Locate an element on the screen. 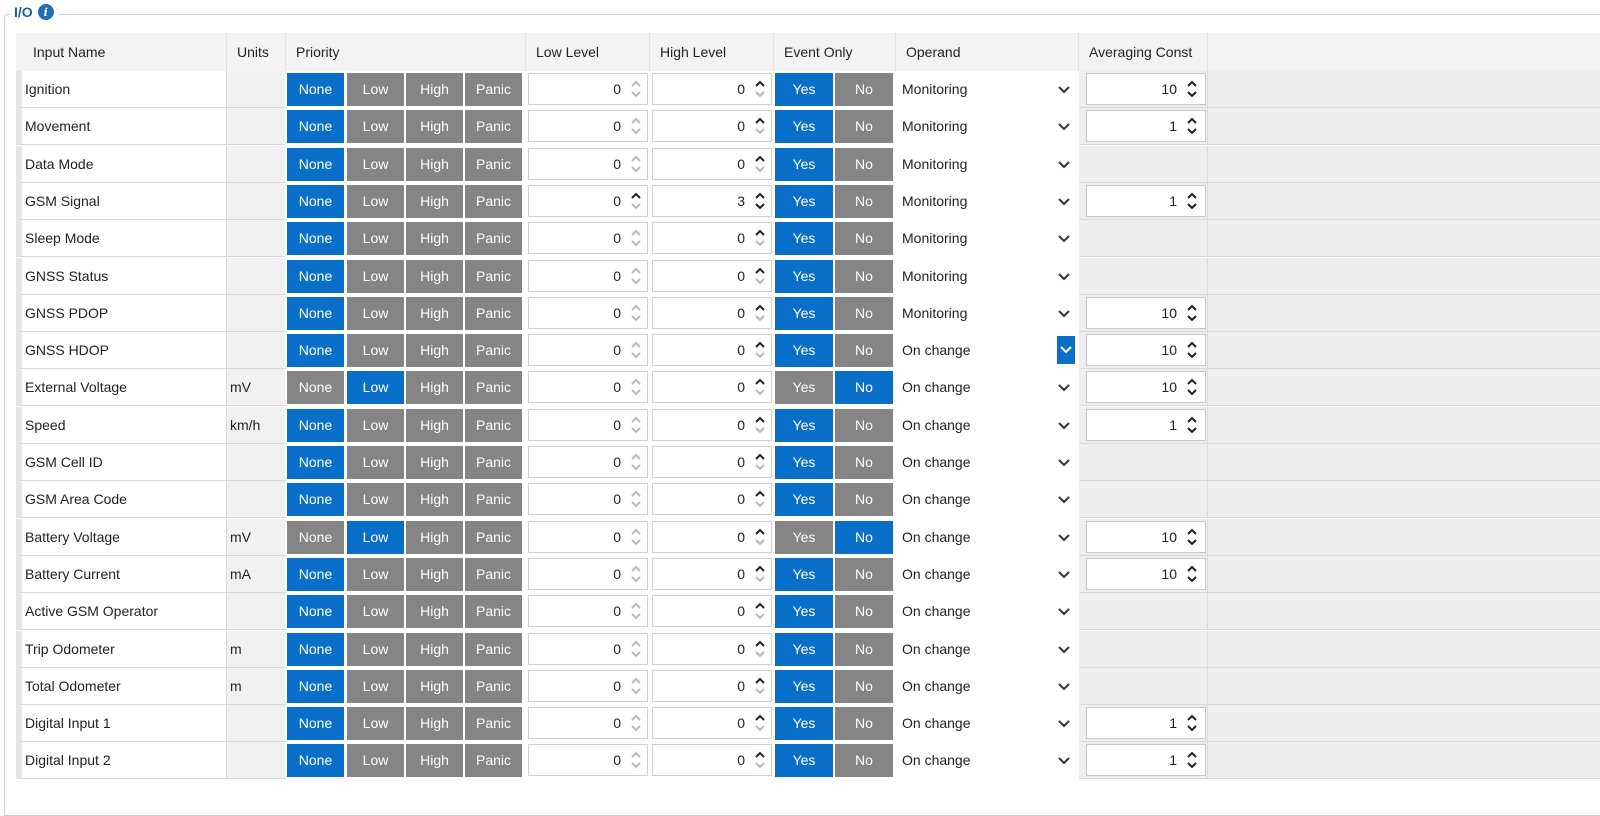  header-operand: Operand is located at coordinates (987, 52).